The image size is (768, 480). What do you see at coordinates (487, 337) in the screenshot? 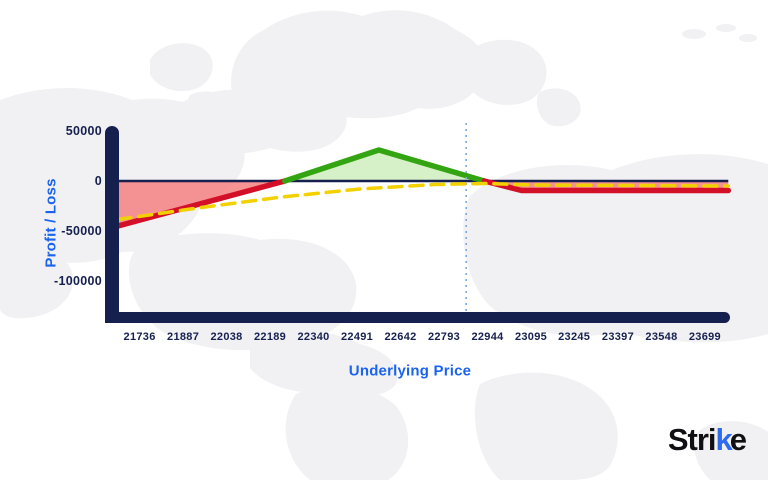
I see `x-tick-label: 22944` at bounding box center [487, 337].